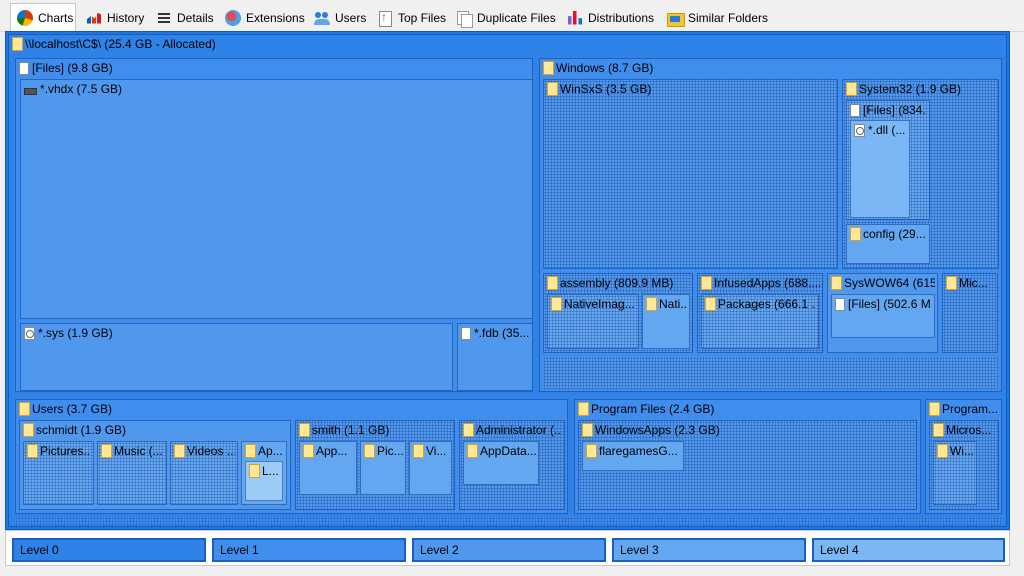  I want to click on details-list-icon, so click(164, 18).